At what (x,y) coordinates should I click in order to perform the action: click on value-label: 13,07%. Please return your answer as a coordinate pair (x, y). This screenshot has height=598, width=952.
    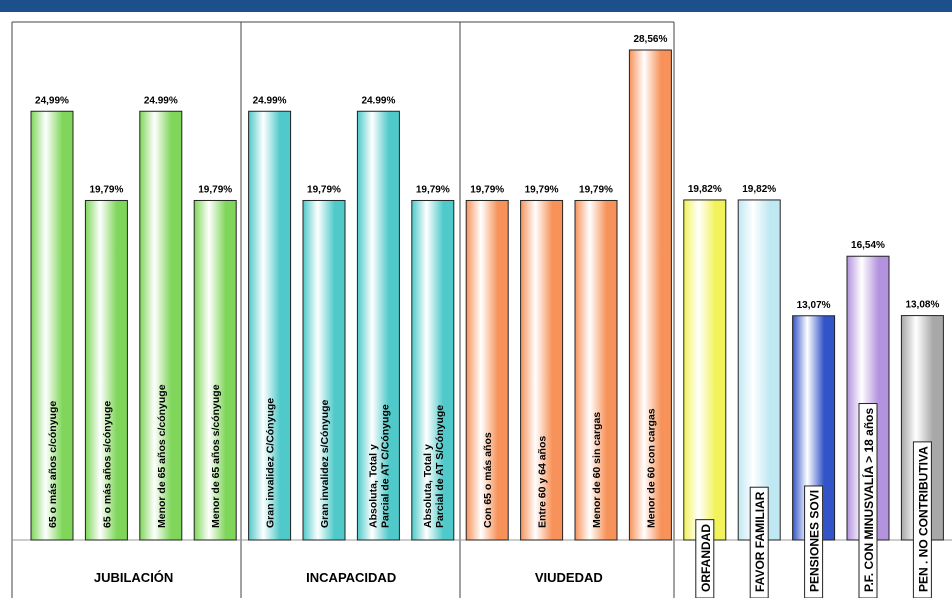
    Looking at the image, I should click on (814, 305).